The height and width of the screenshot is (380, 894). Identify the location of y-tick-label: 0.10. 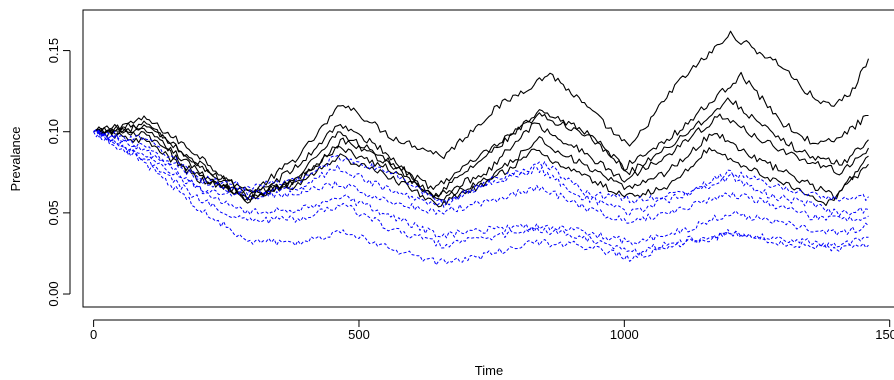
(53, 131).